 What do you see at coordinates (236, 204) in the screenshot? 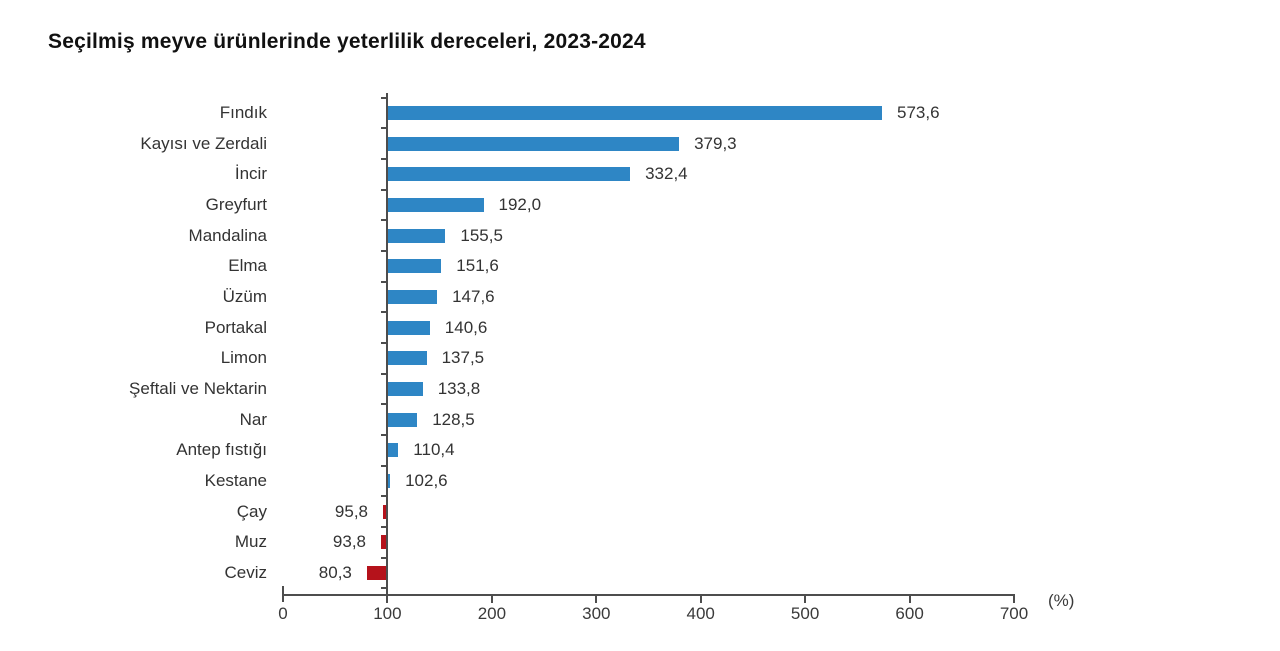
I see `category-label: Greyfurt` at bounding box center [236, 204].